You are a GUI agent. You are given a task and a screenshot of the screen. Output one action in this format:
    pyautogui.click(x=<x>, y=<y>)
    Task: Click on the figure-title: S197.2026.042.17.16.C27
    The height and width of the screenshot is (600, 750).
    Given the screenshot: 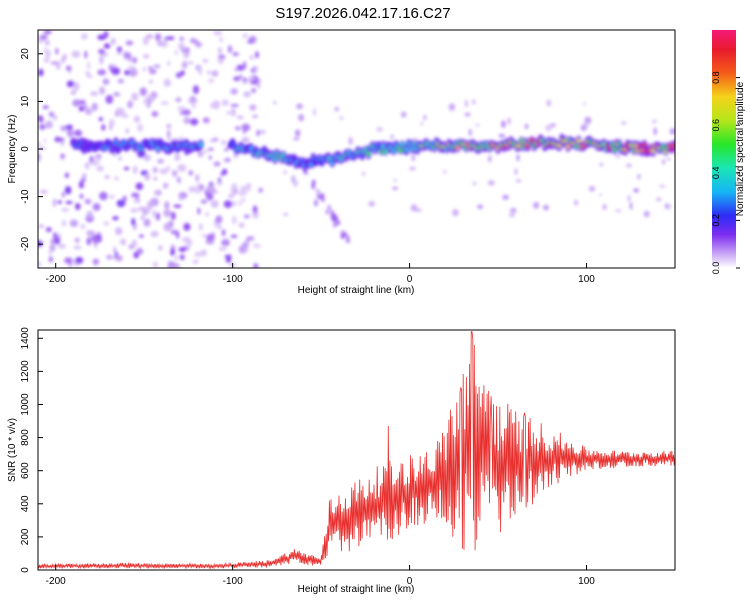 What is the action you would take?
    pyautogui.click(x=362, y=13)
    